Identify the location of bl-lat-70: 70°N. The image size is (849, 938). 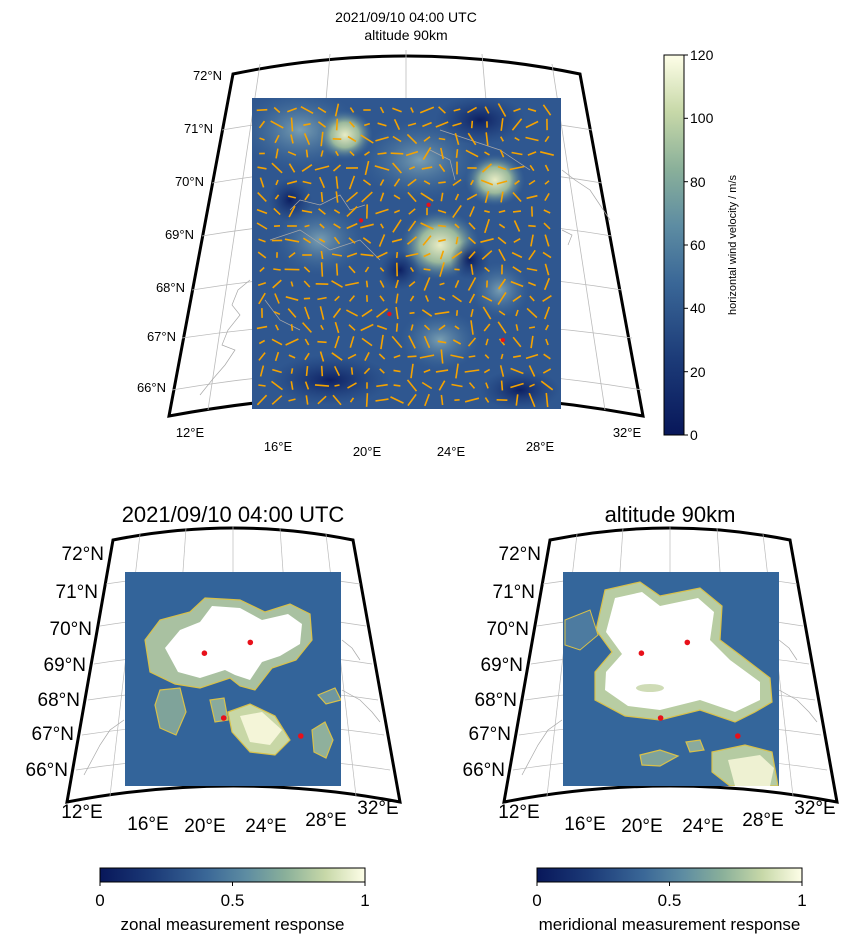
(71, 629).